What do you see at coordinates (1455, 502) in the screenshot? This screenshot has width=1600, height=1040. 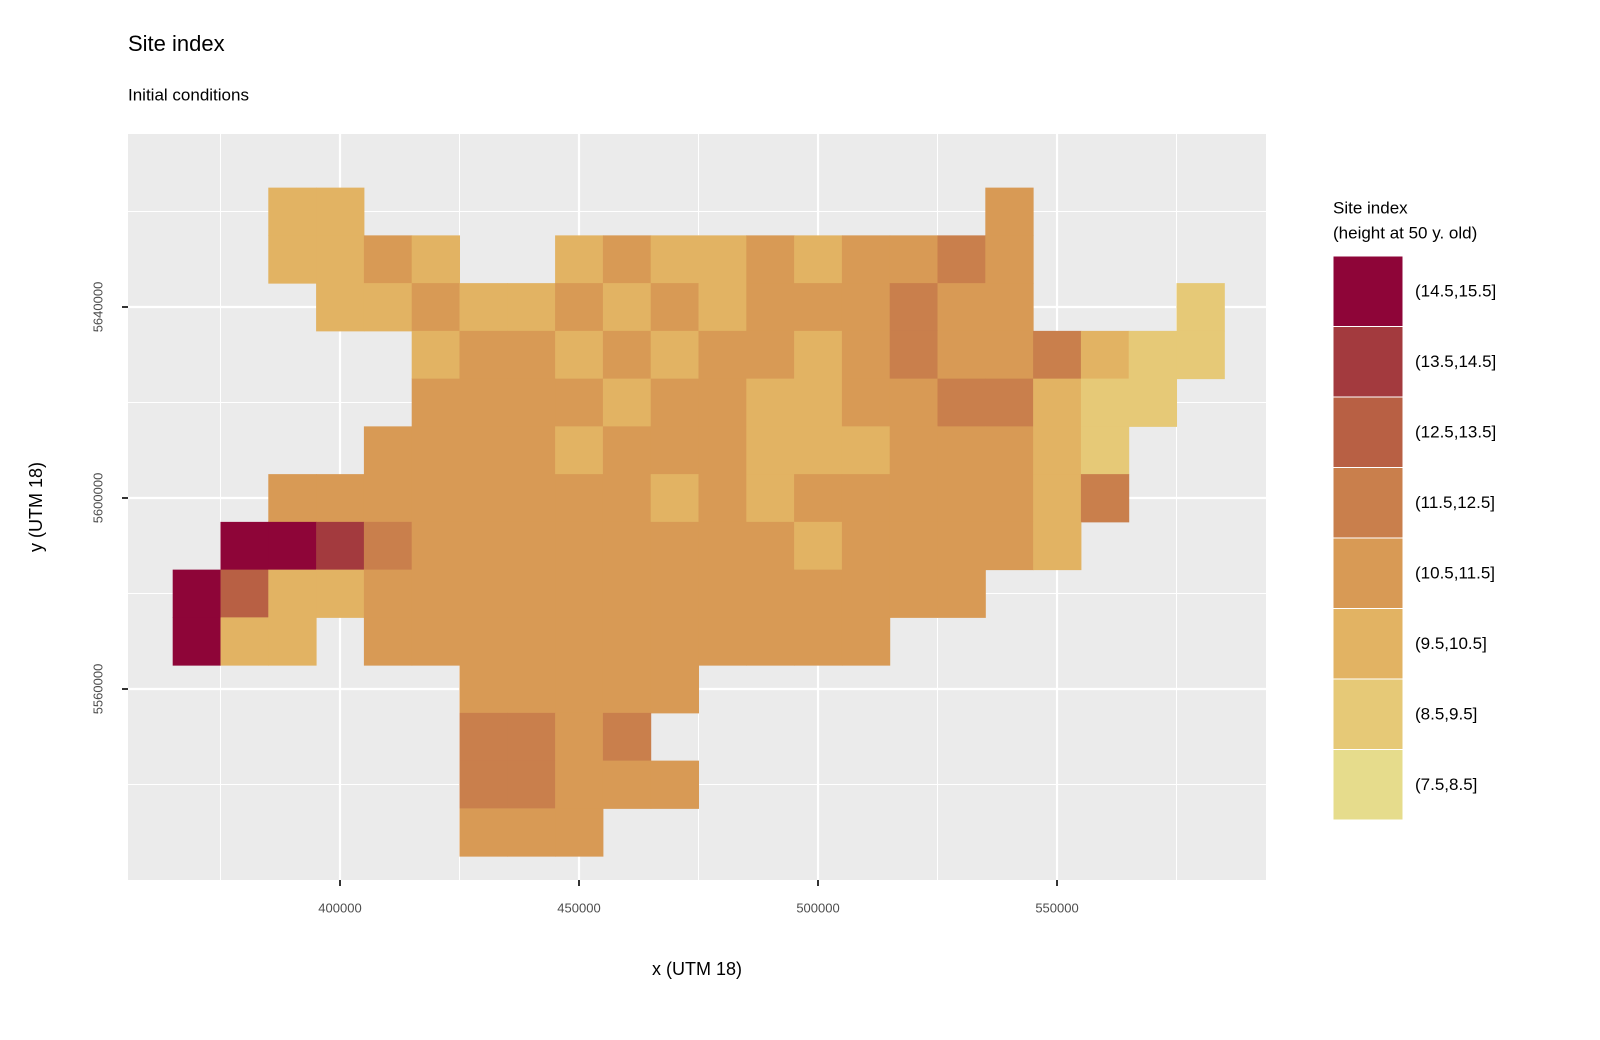 I see `legend-label: (11.5,12.5]` at bounding box center [1455, 502].